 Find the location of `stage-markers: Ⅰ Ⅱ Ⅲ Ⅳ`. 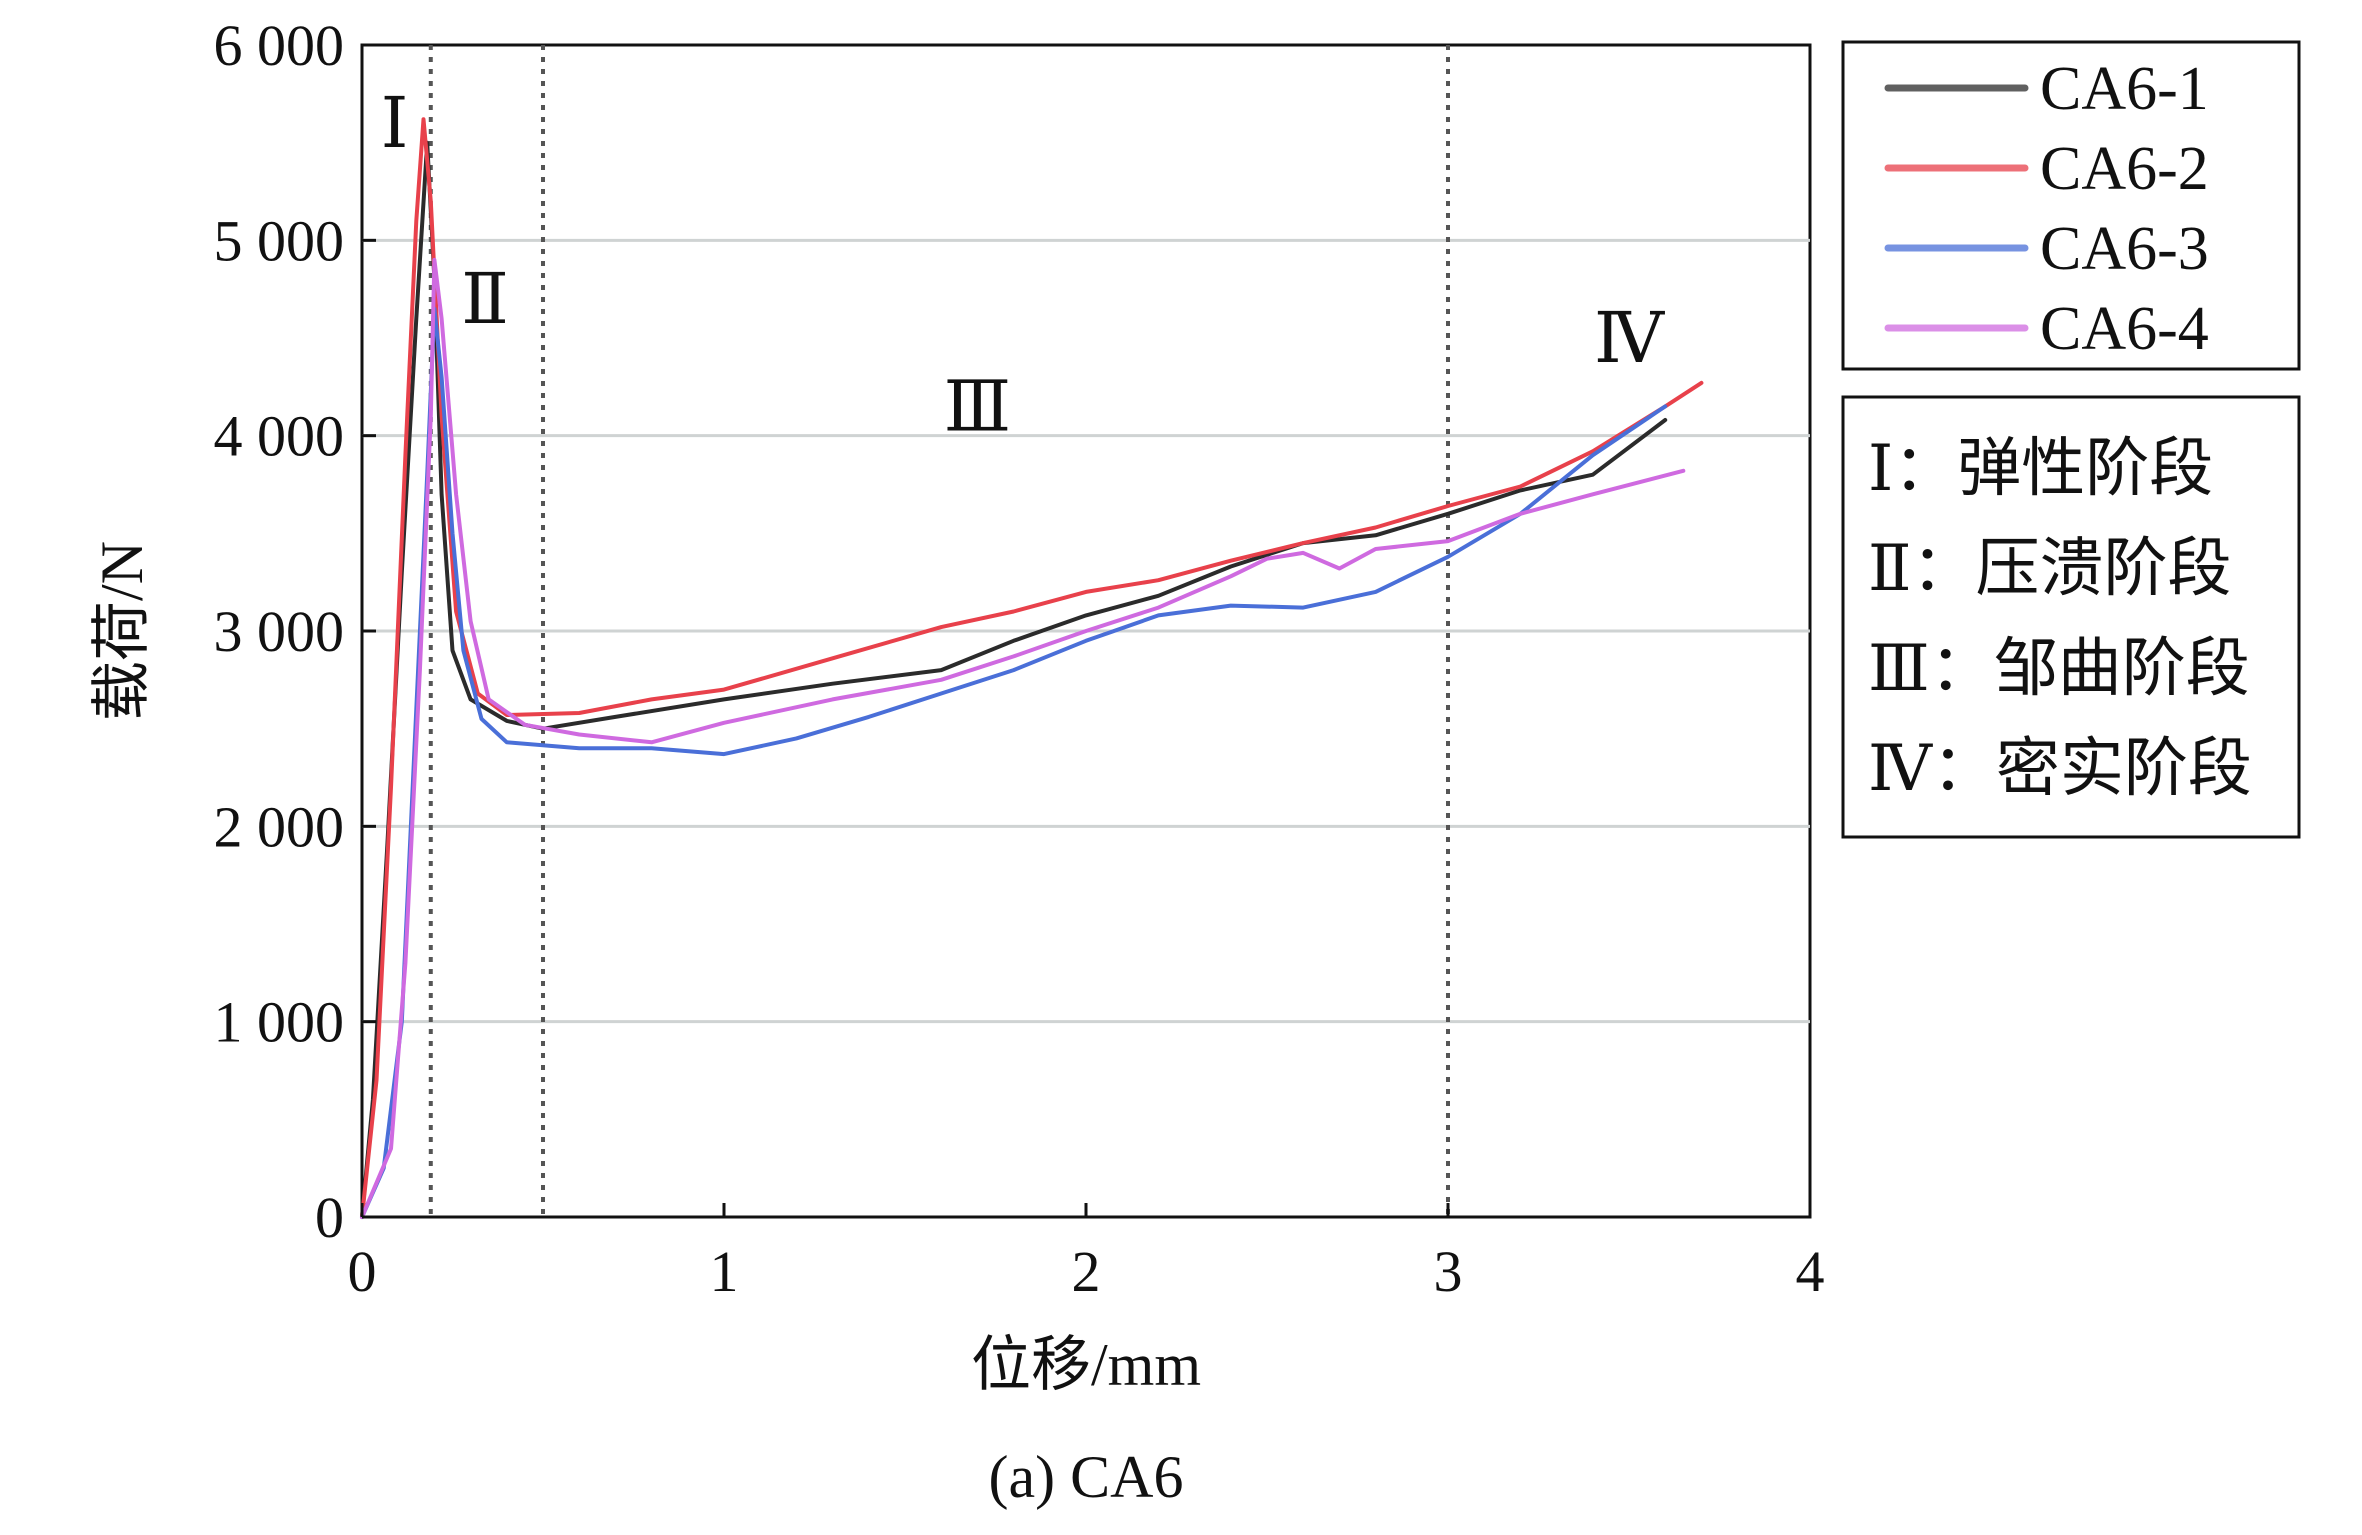

stage-markers: Ⅰ Ⅱ Ⅲ Ⅳ is located at coordinates (1023, 266).